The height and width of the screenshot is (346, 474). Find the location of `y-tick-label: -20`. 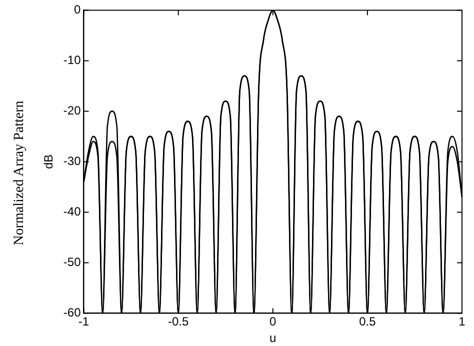

y-tick-label: -20 is located at coordinates (72, 111).